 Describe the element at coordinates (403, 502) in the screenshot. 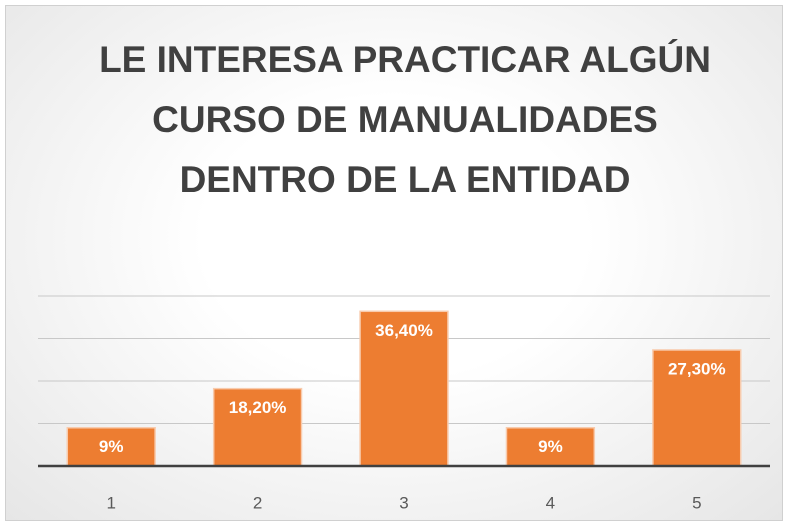

I see `x-tick-label: 3` at that location.